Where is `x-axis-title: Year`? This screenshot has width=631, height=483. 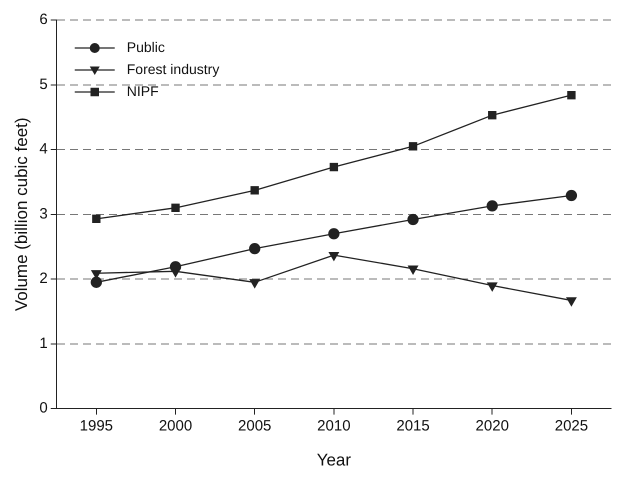 x-axis-title: Year is located at coordinates (334, 460).